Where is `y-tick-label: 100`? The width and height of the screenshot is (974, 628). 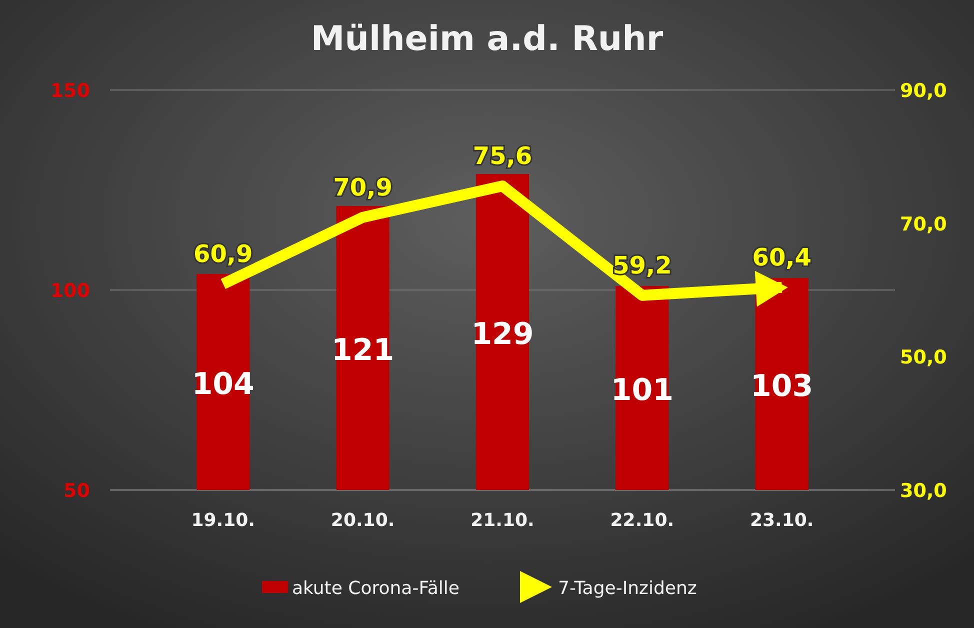 y-tick-label: 100 is located at coordinates (70, 291).